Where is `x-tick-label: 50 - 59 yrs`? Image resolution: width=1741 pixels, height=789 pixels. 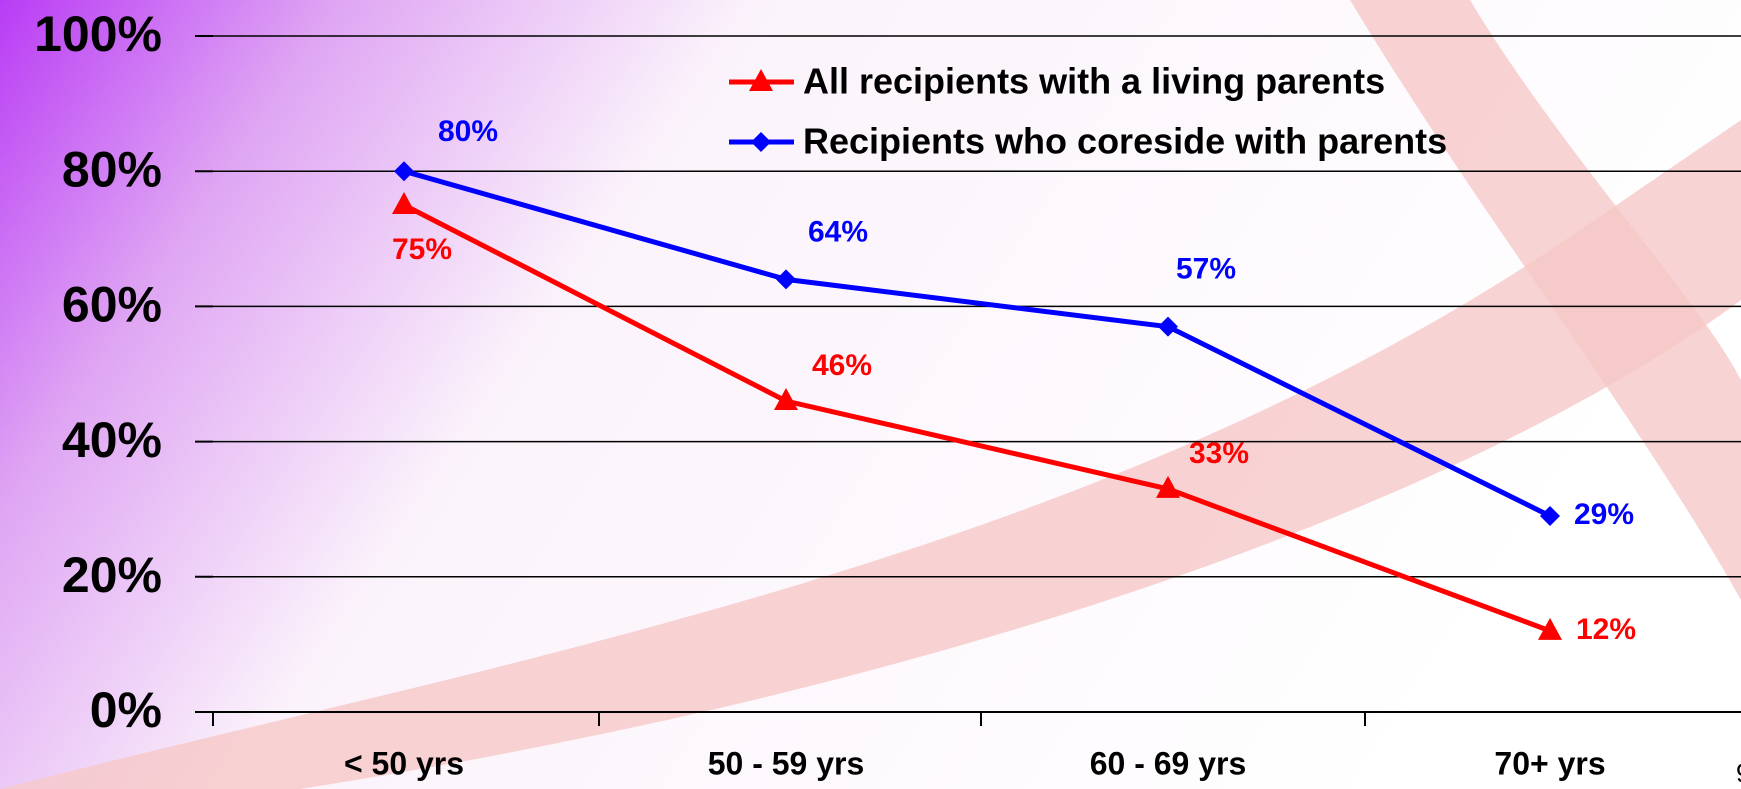 x-tick-label: 50 - 59 yrs is located at coordinates (786, 763).